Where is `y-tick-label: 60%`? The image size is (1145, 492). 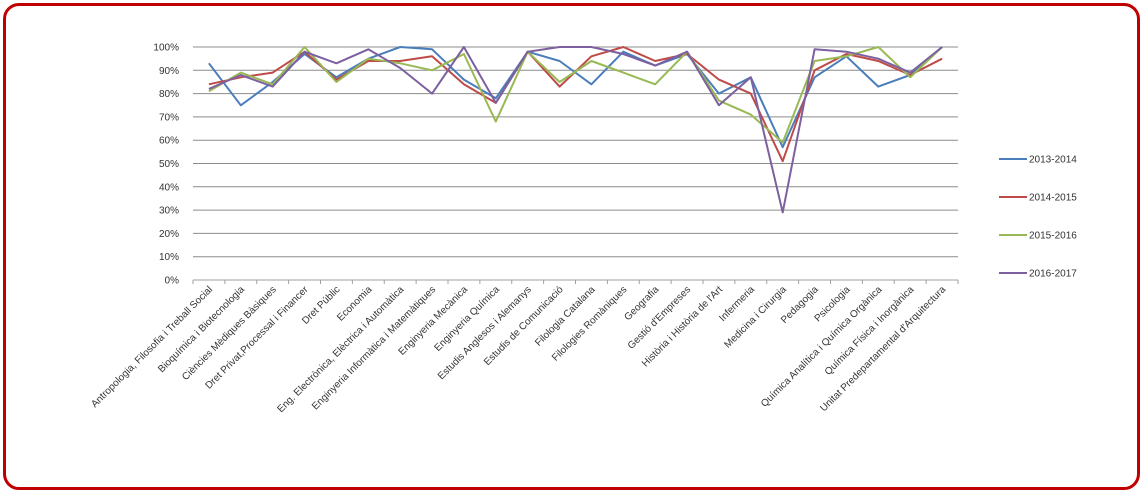
y-tick-label: 60% is located at coordinates (169, 141).